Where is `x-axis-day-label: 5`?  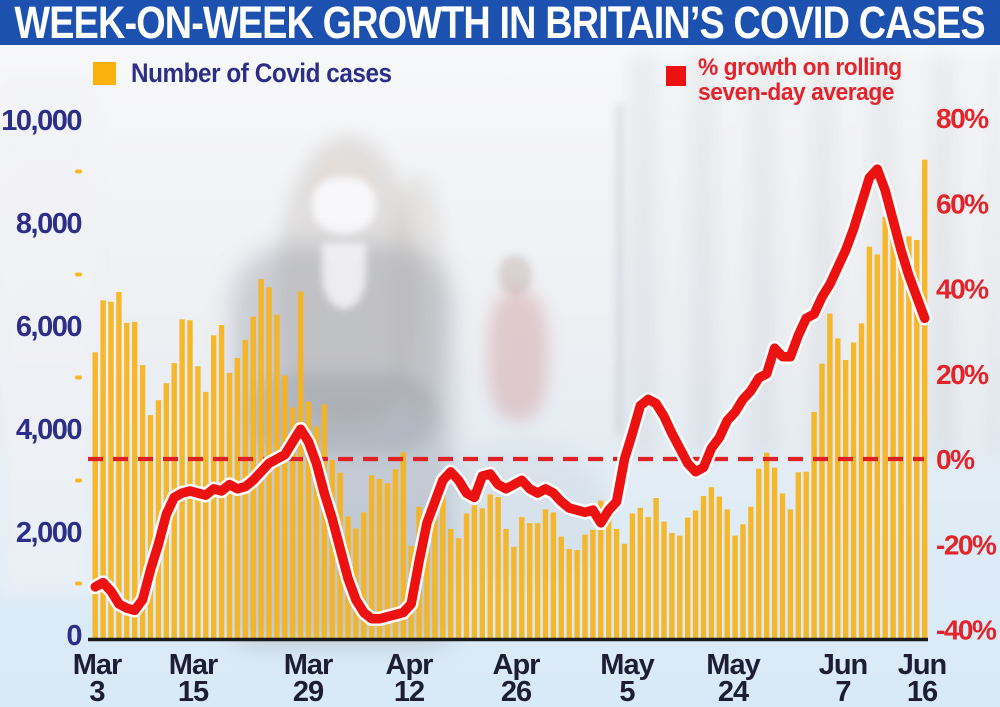 x-axis-day-label: 5 is located at coordinates (627, 691).